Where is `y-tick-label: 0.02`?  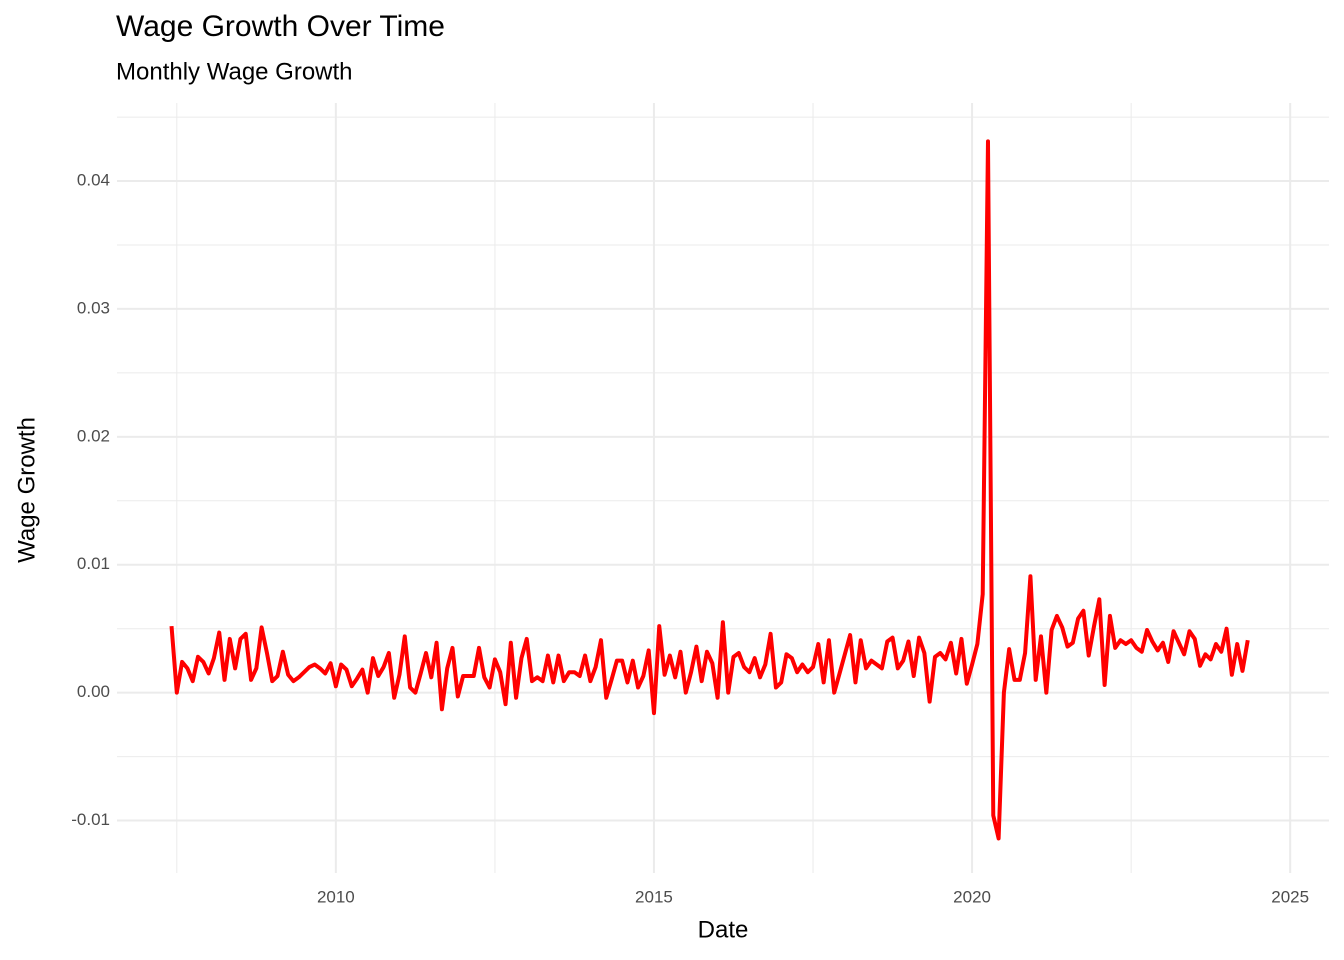 y-tick-label: 0.02 is located at coordinates (93, 435).